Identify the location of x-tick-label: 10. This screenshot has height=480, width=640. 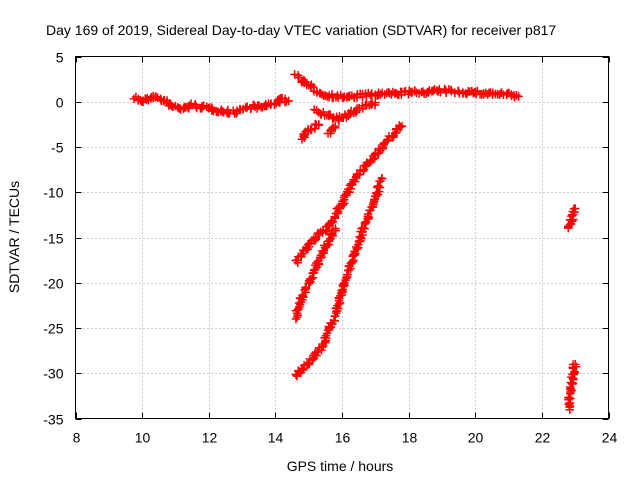
(143, 438).